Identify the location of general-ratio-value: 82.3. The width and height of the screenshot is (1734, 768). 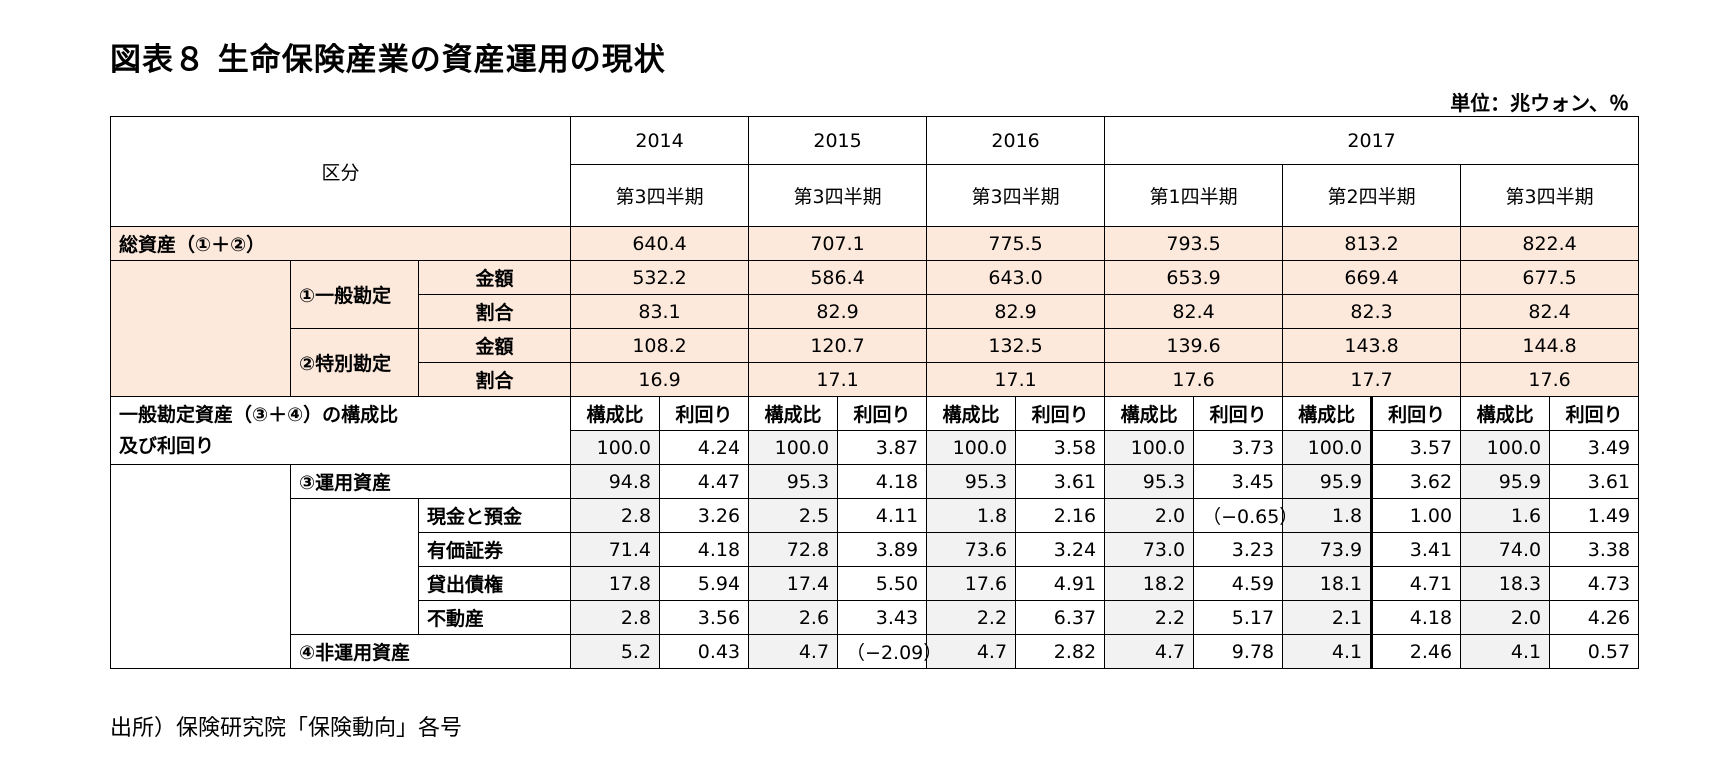
(1372, 311).